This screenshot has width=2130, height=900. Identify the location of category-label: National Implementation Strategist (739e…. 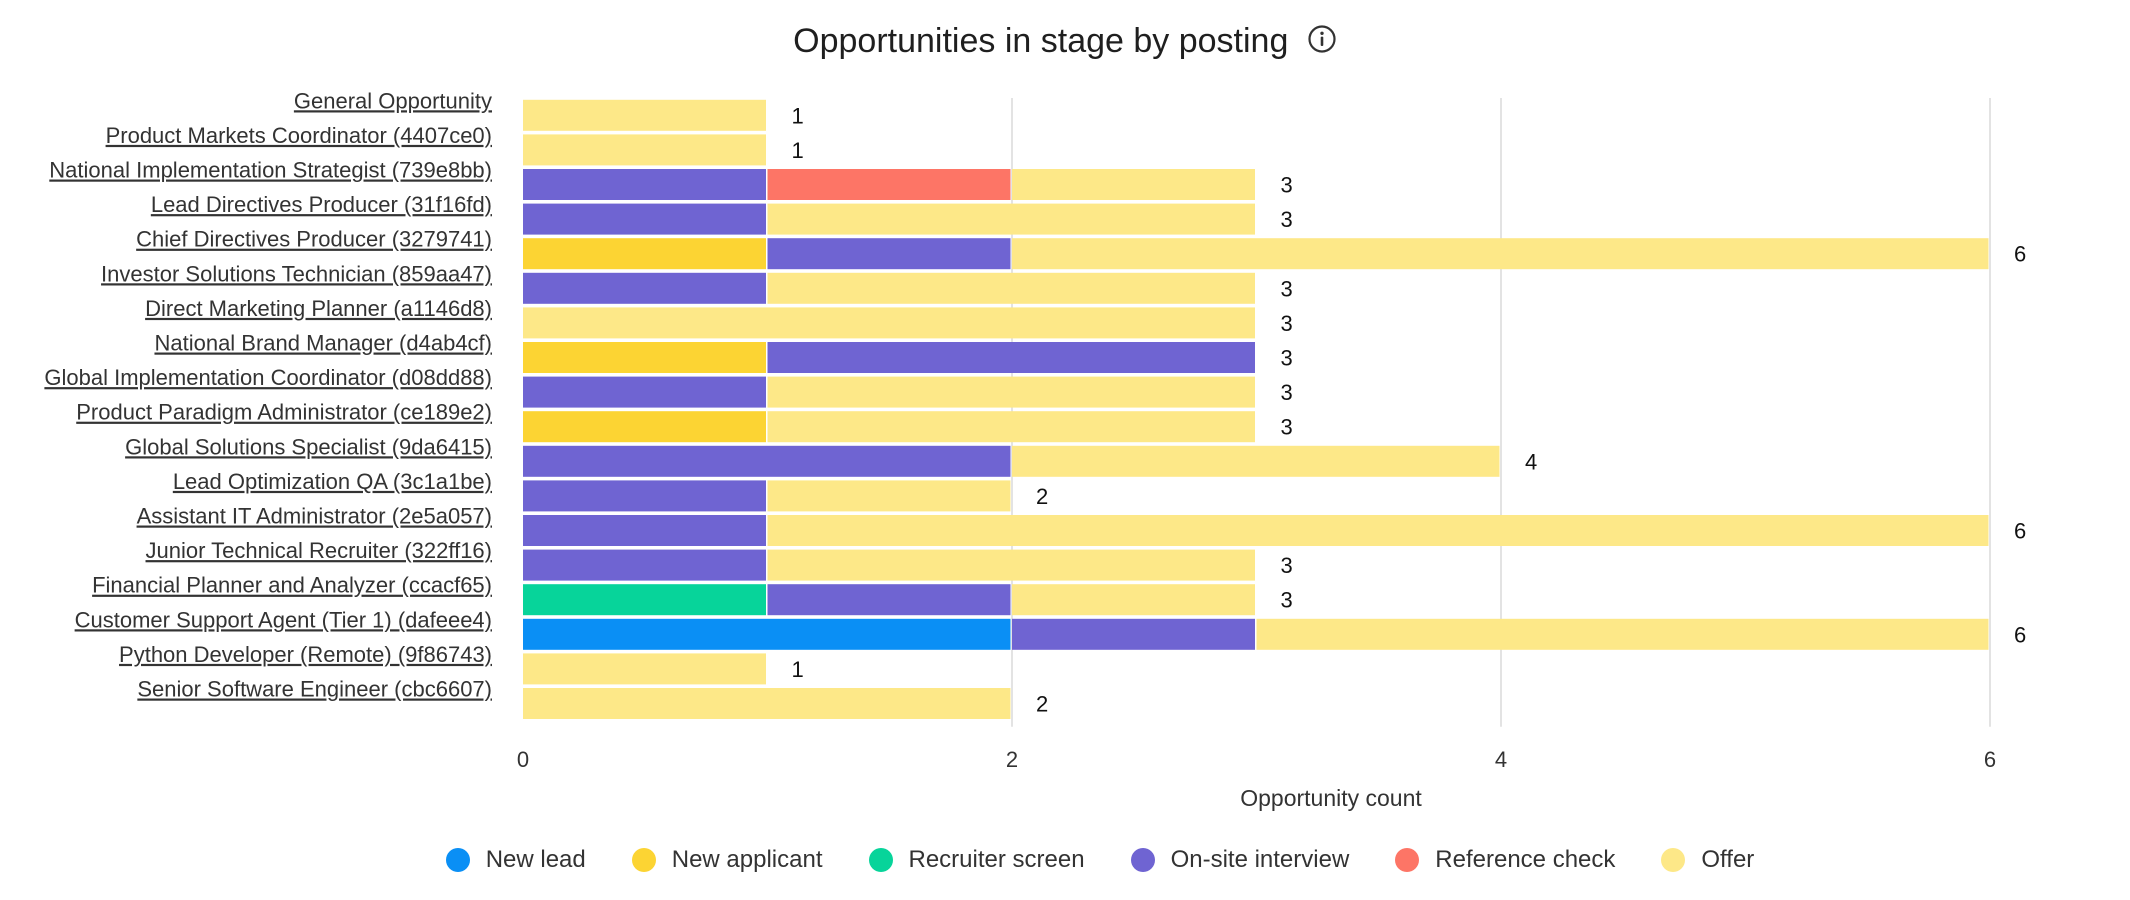
(270, 170).